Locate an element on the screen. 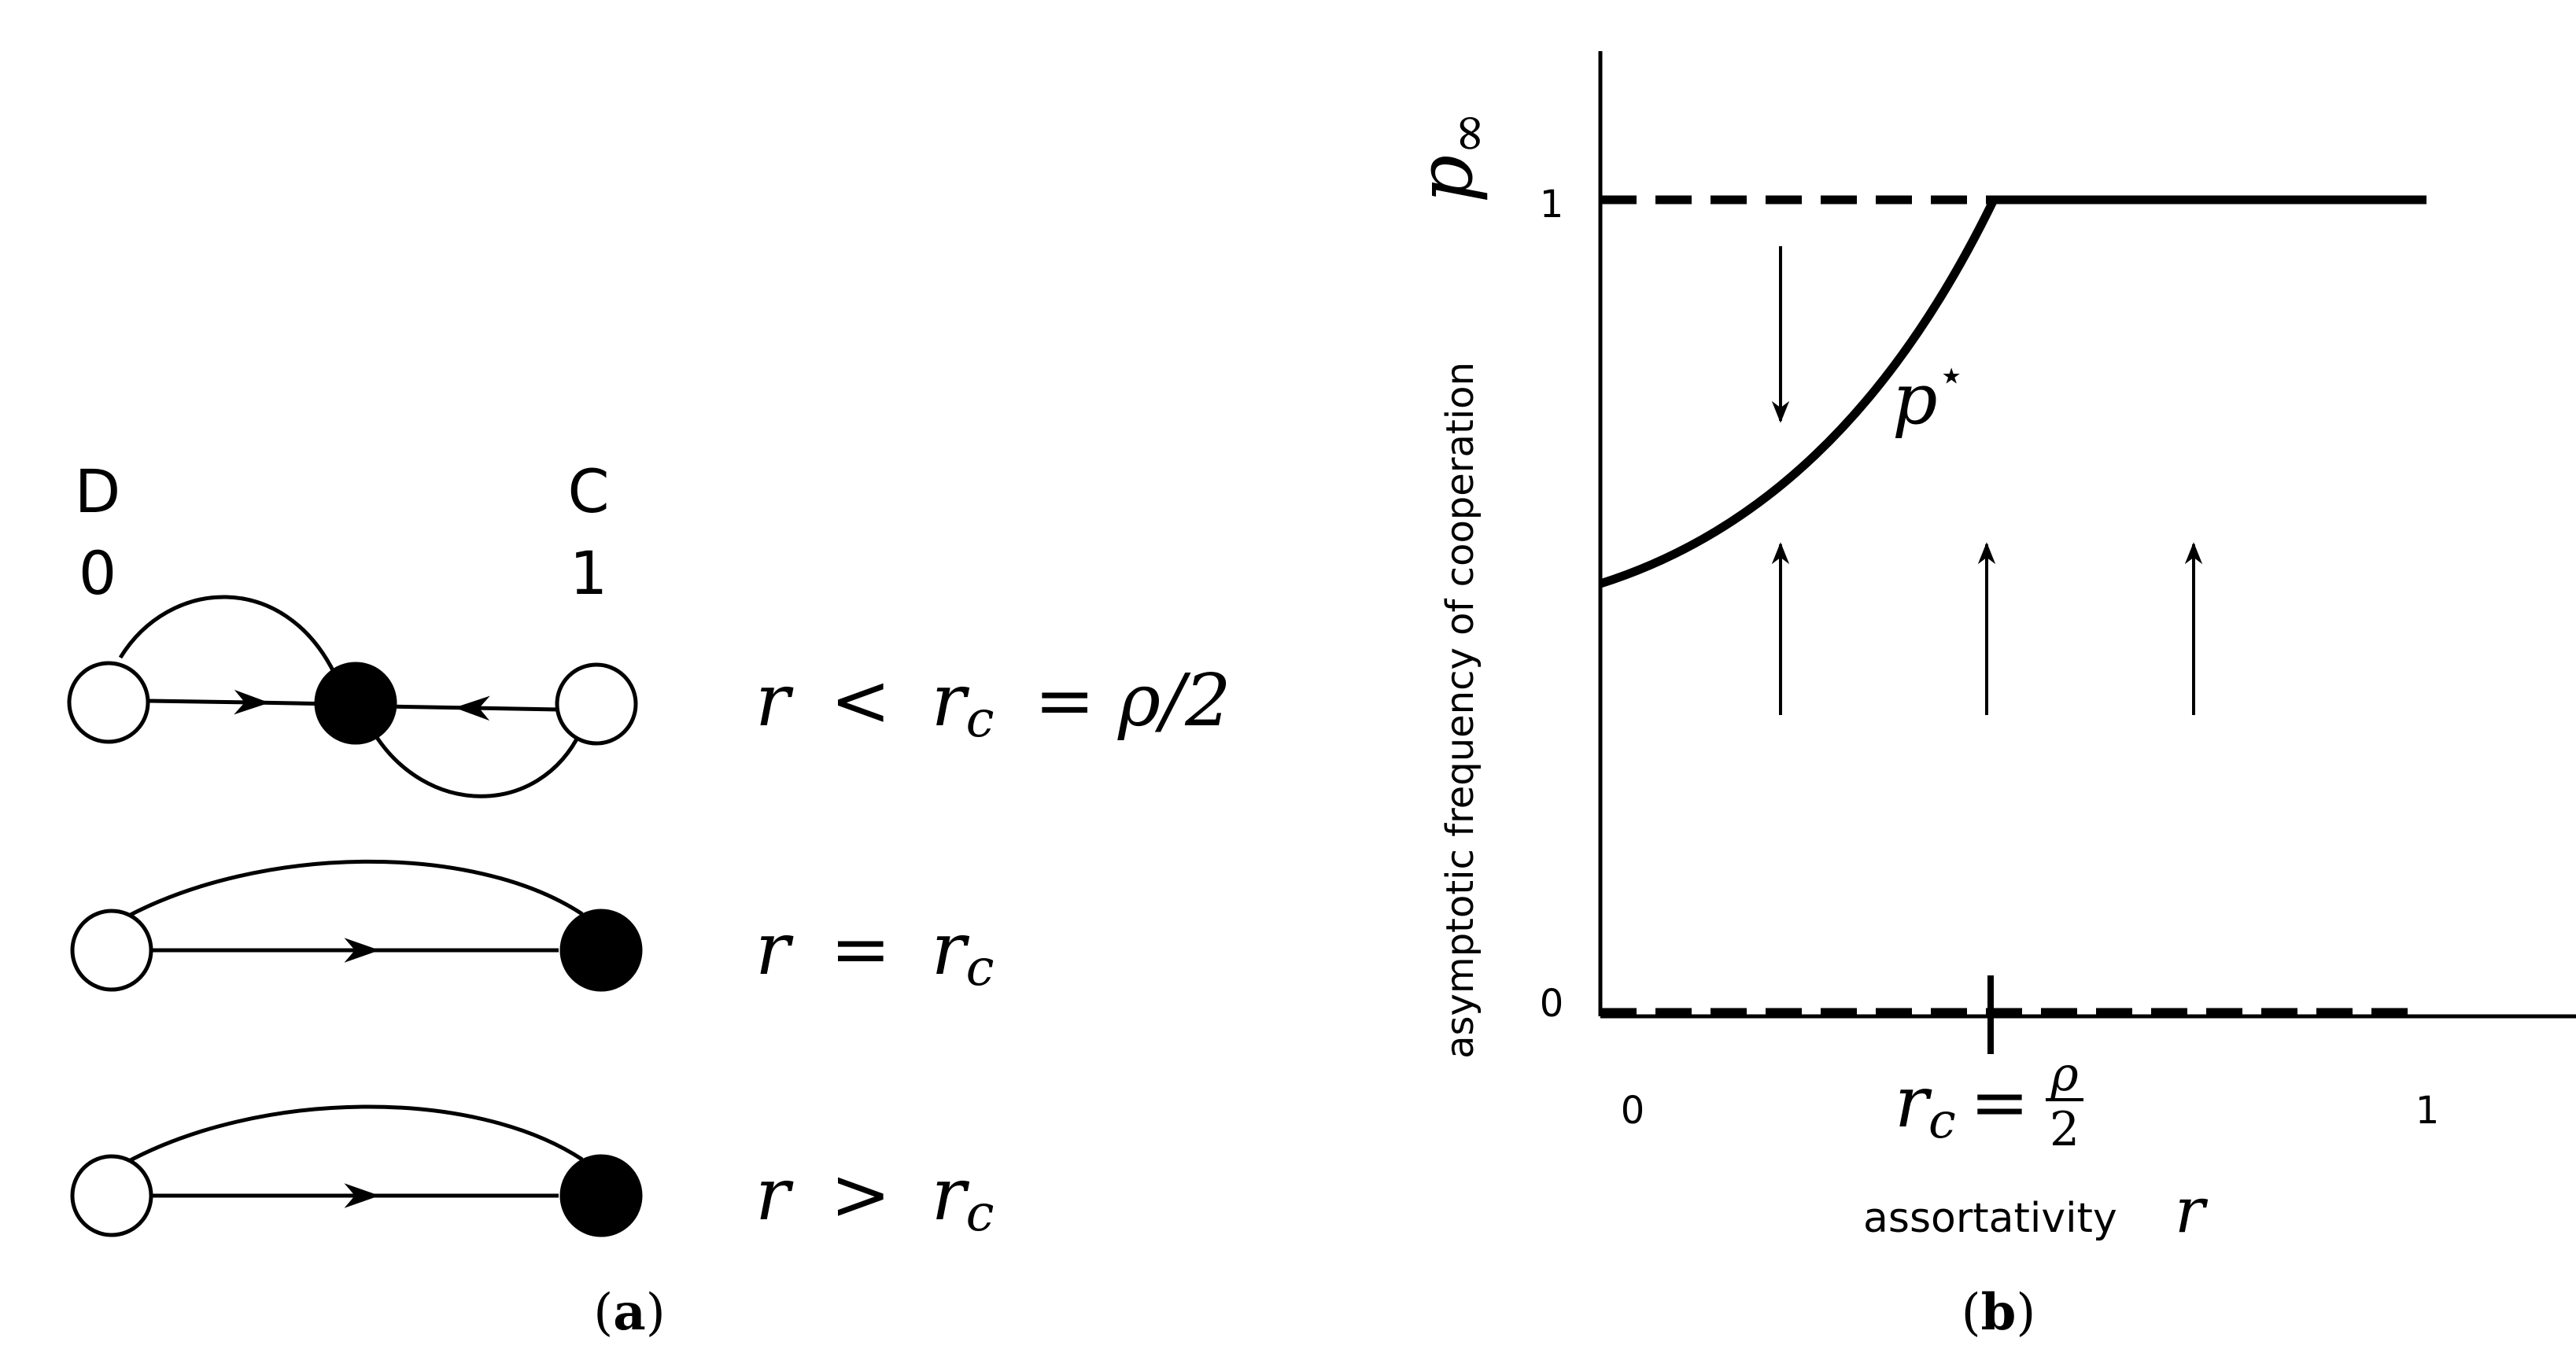 Image resolution: width=2576 pixels, height=1364 pixels. x-tick-label-1: 1 is located at coordinates (2428, 1111).